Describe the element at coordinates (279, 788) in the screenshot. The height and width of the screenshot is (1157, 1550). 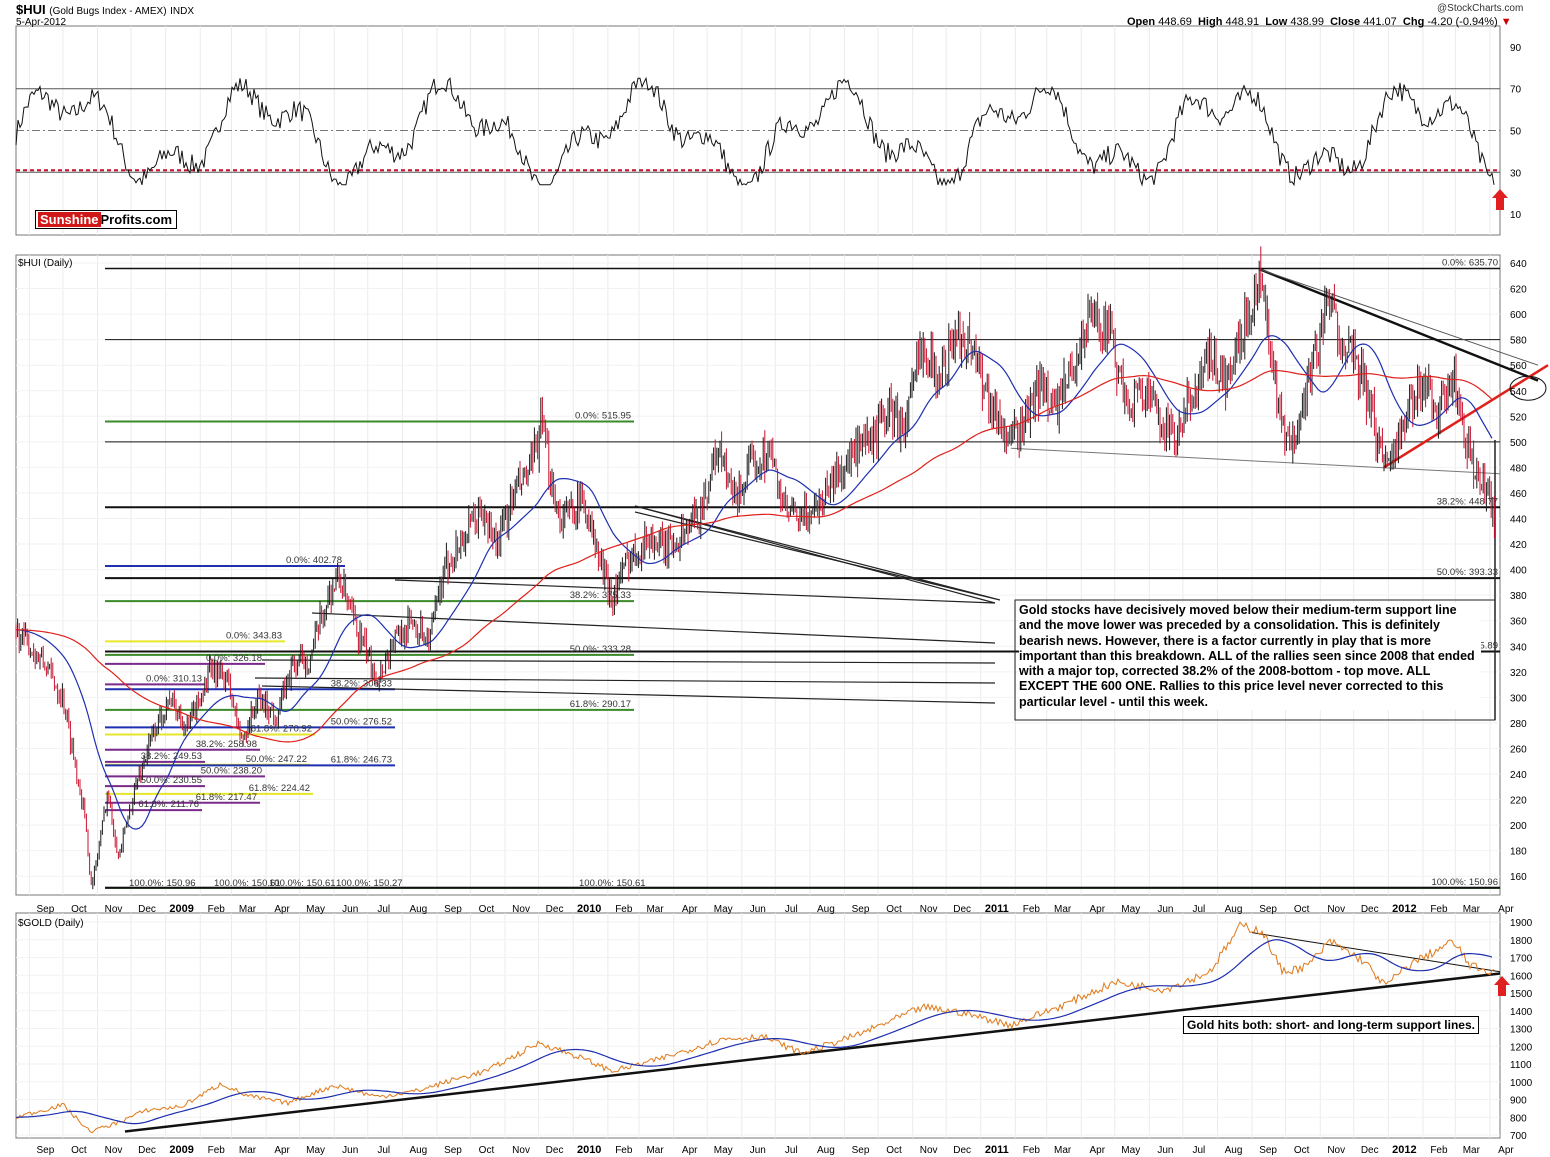
I see `fib-label: 61.8%: 224.42` at that location.